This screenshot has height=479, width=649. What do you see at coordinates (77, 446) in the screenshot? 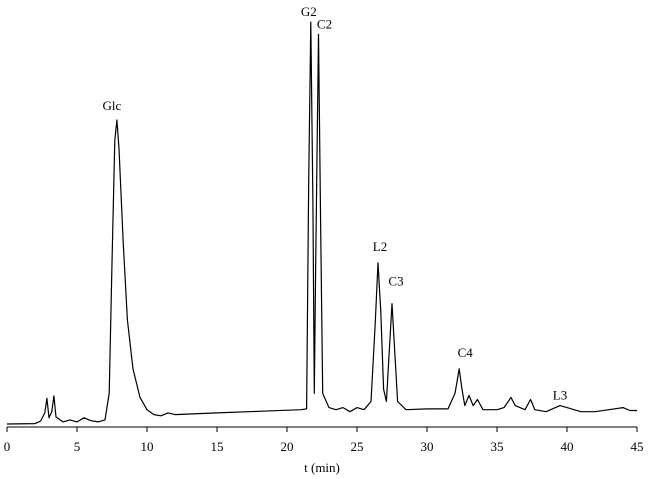
I see `x-tick-label: 5` at bounding box center [77, 446].